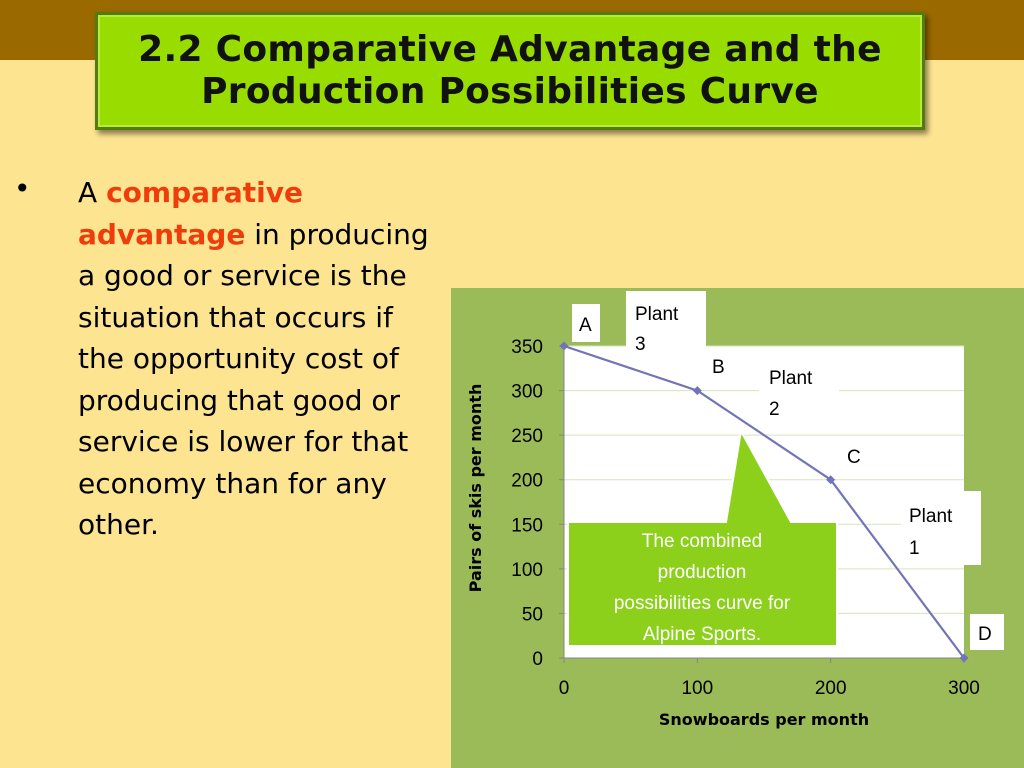 The image size is (1024, 768). I want to click on point-label-a: A, so click(585, 325).